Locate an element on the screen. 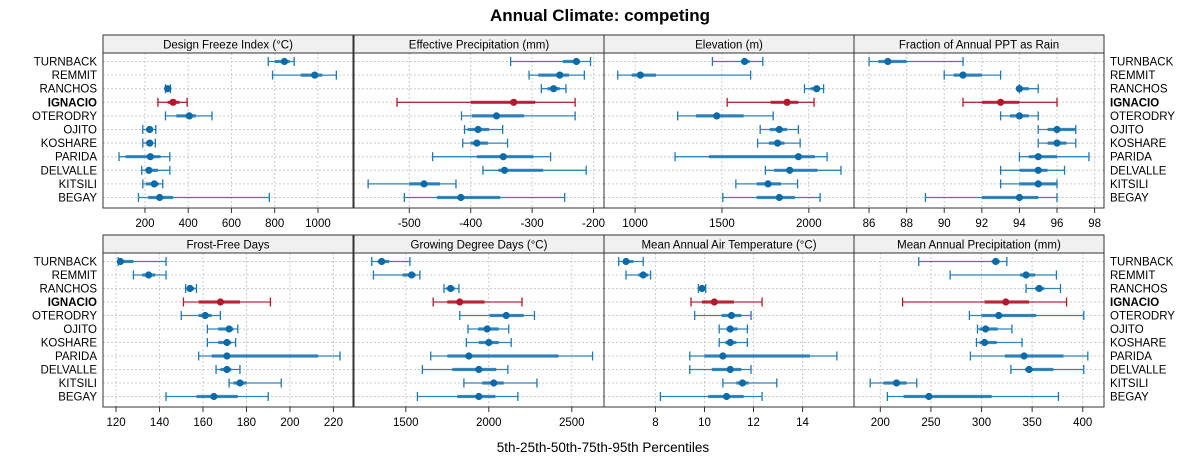 This screenshot has height=475, width=1200. x-tick-label: 220 is located at coordinates (333, 423).